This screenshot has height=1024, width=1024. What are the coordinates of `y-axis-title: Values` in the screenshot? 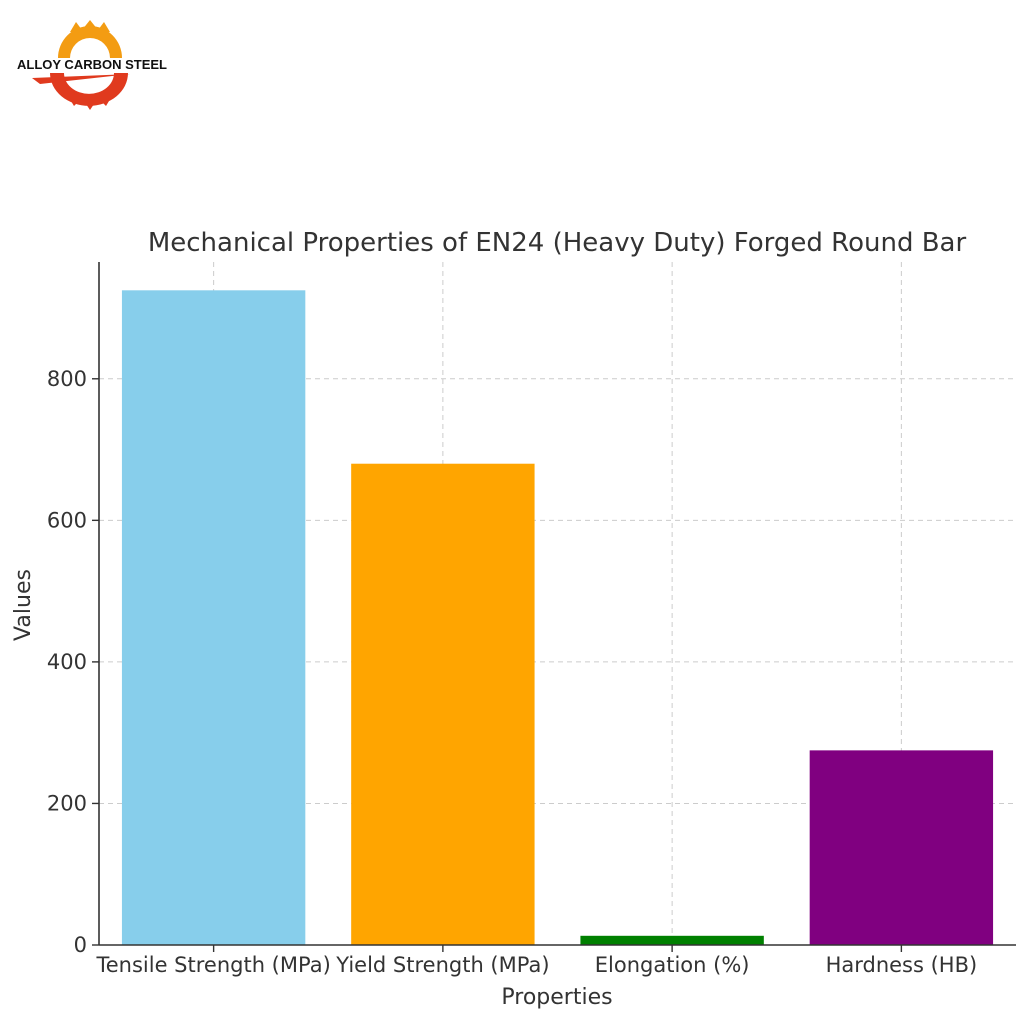 It's located at (23, 605).